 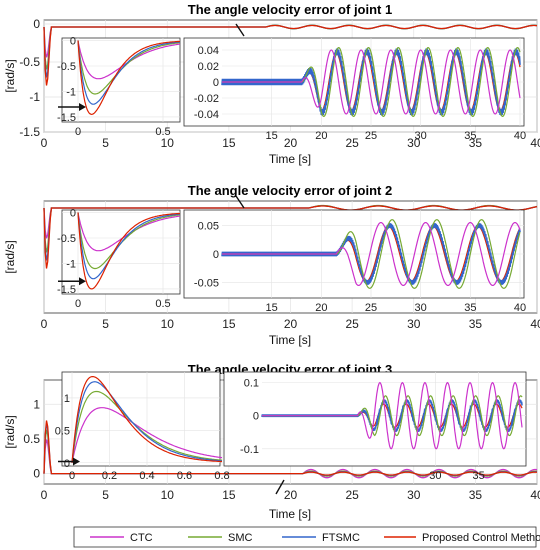 I want to click on inset-y-tick-label: -0.1, so click(x=249, y=450).